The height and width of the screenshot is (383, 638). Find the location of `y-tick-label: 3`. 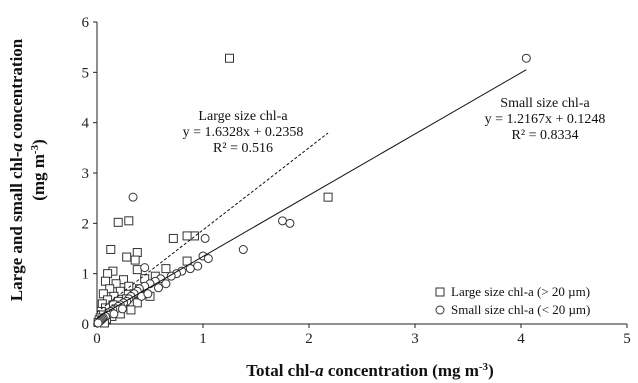

y-tick-label: 3 is located at coordinates (86, 174).